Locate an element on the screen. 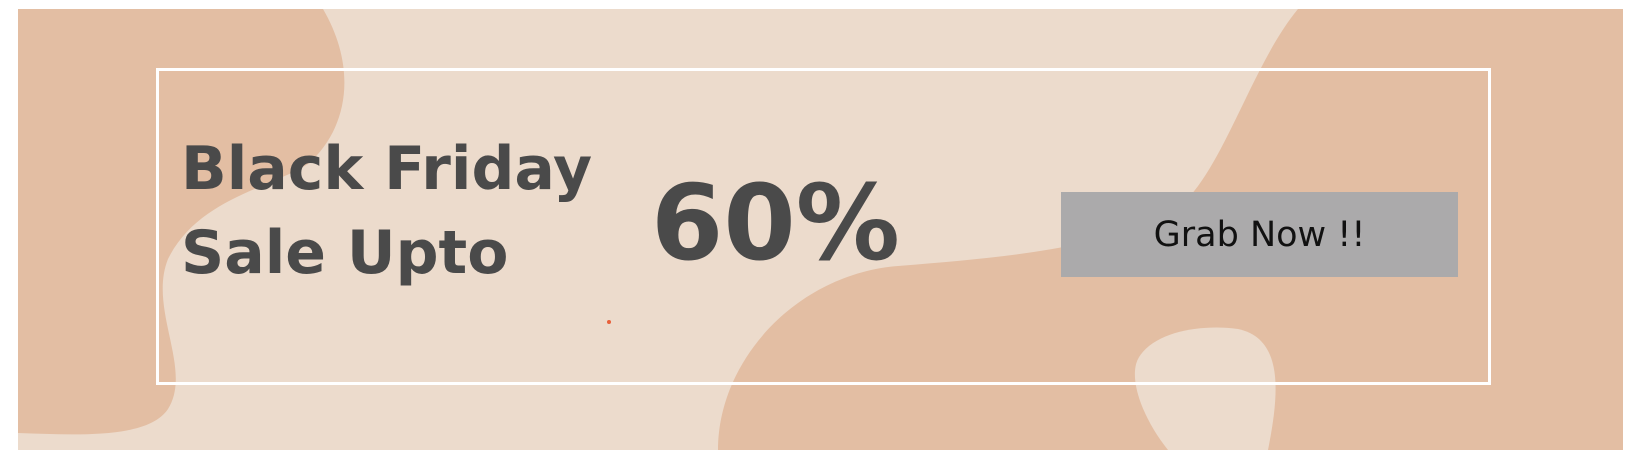  headline-line-2: Sale Upto is located at coordinates (345, 253).